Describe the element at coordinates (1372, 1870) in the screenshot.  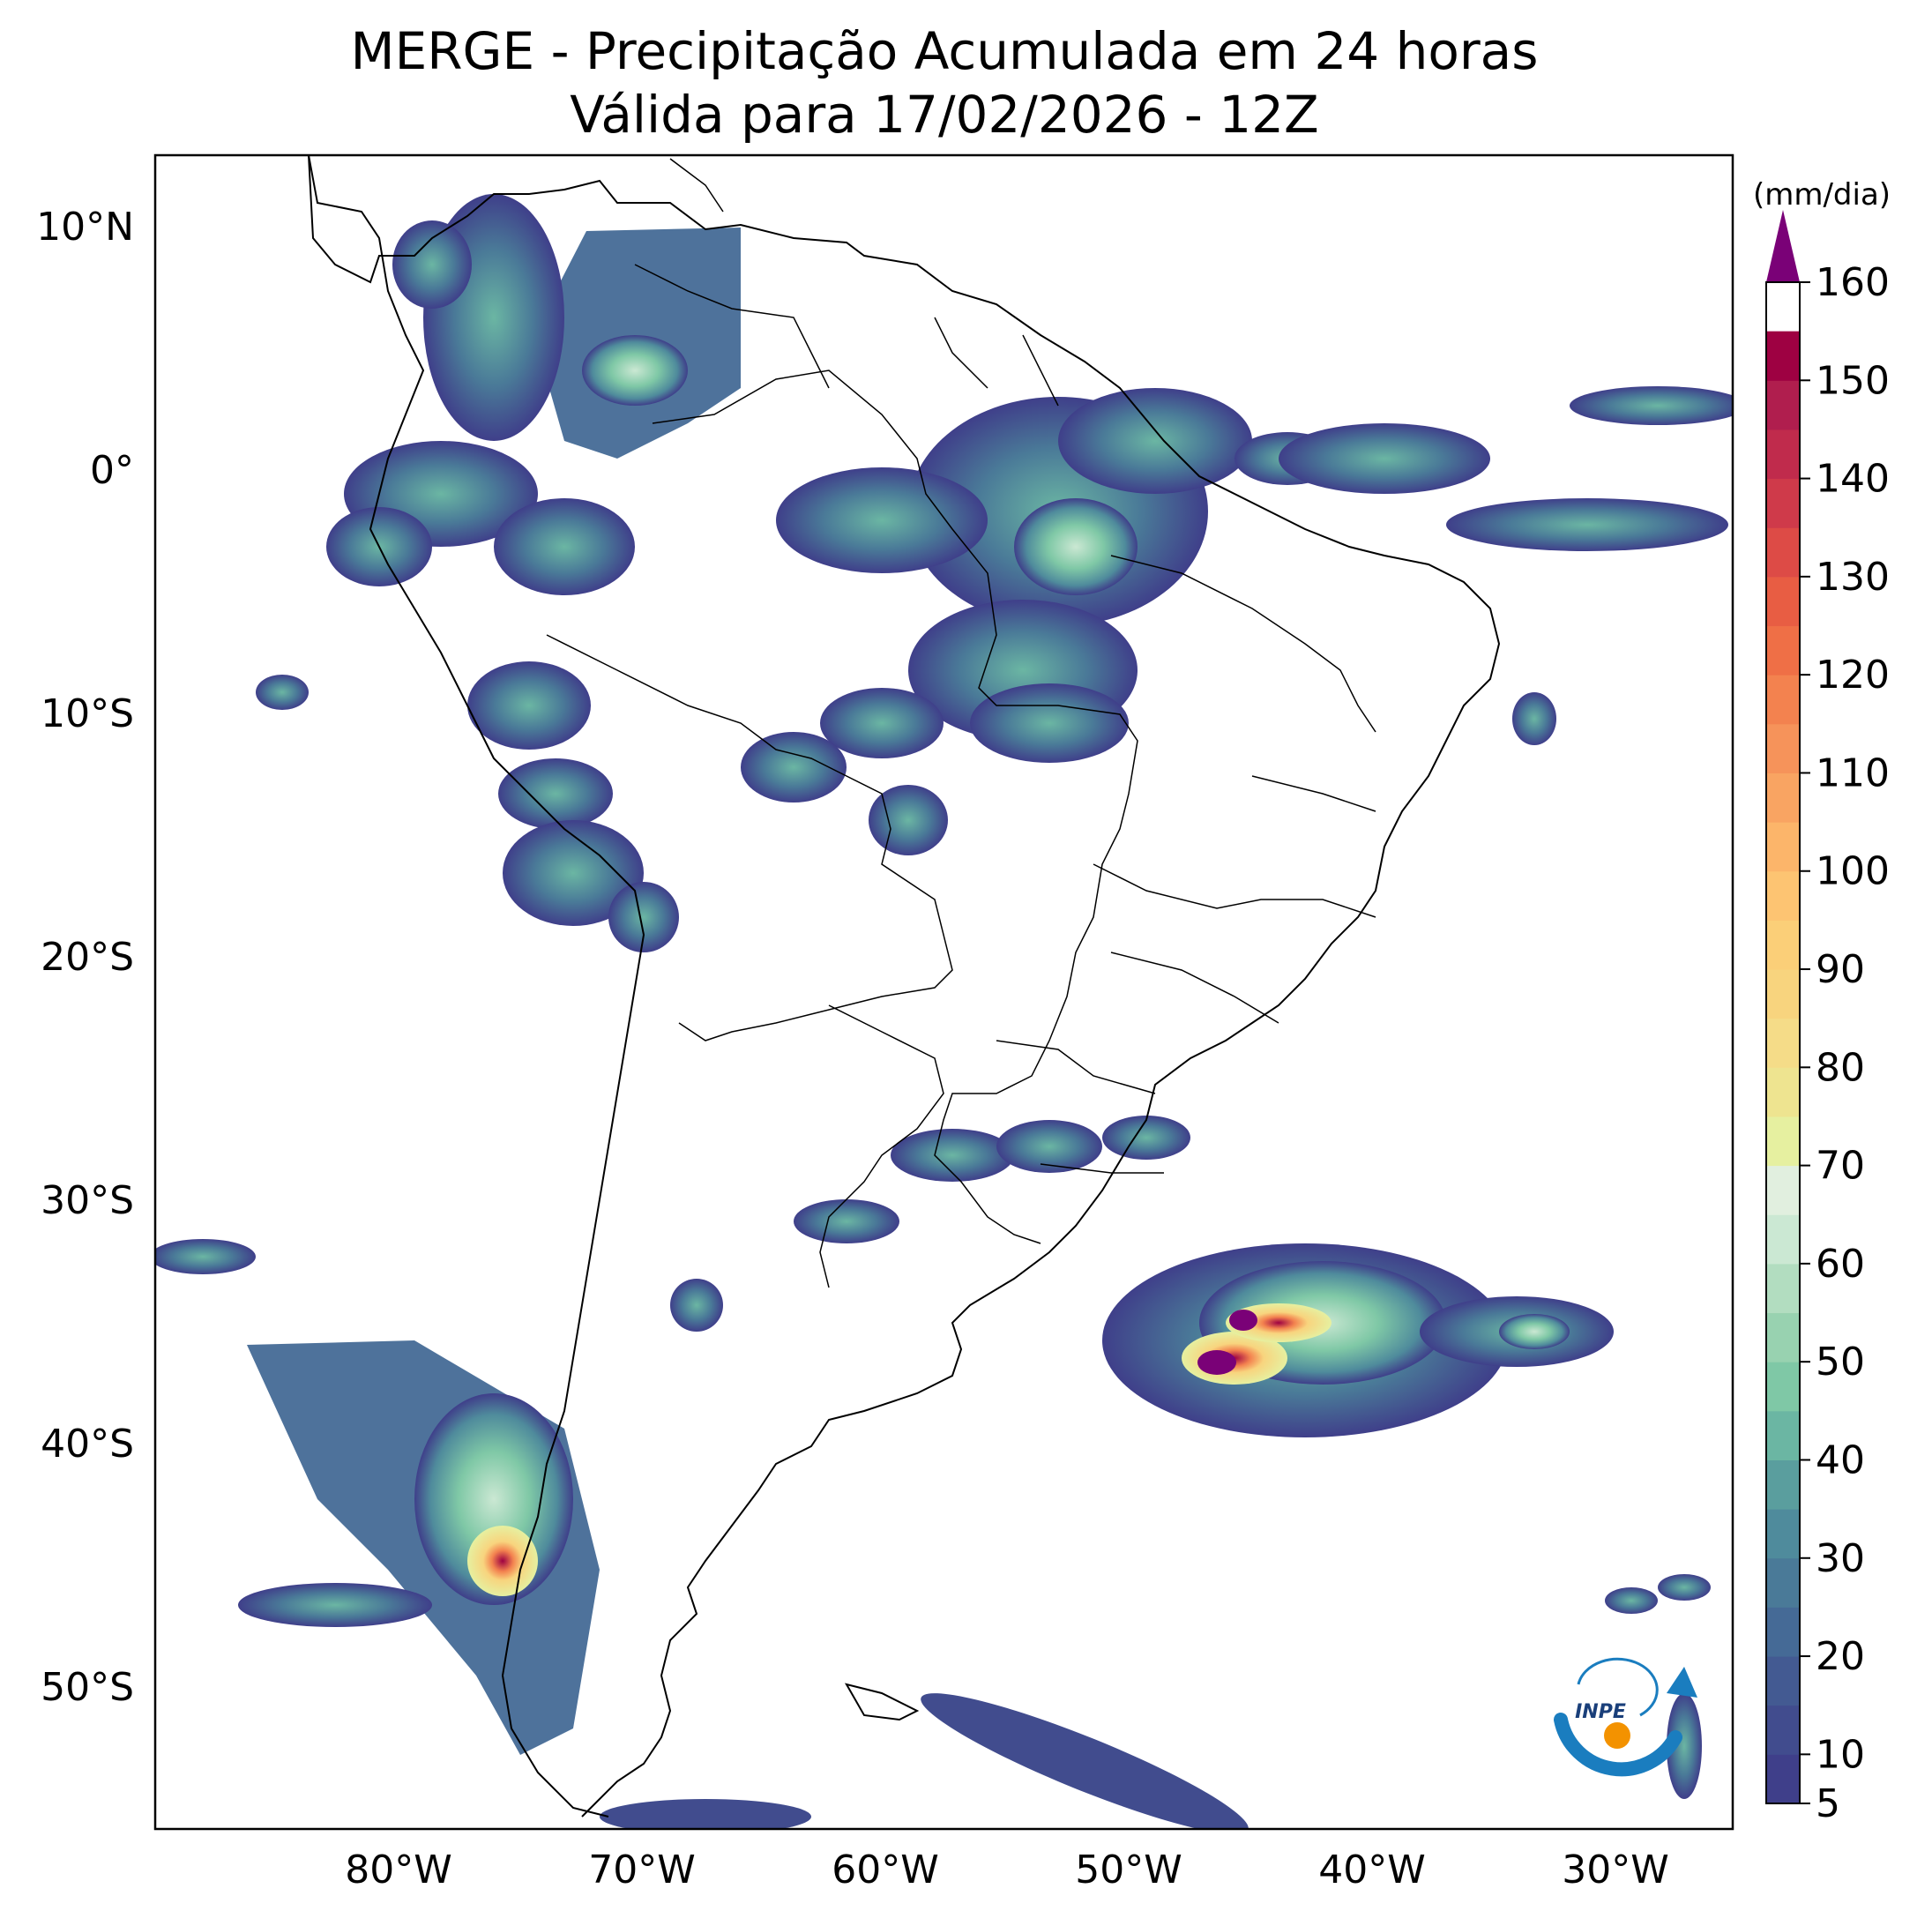
I see `lon-label: 40°W` at that location.